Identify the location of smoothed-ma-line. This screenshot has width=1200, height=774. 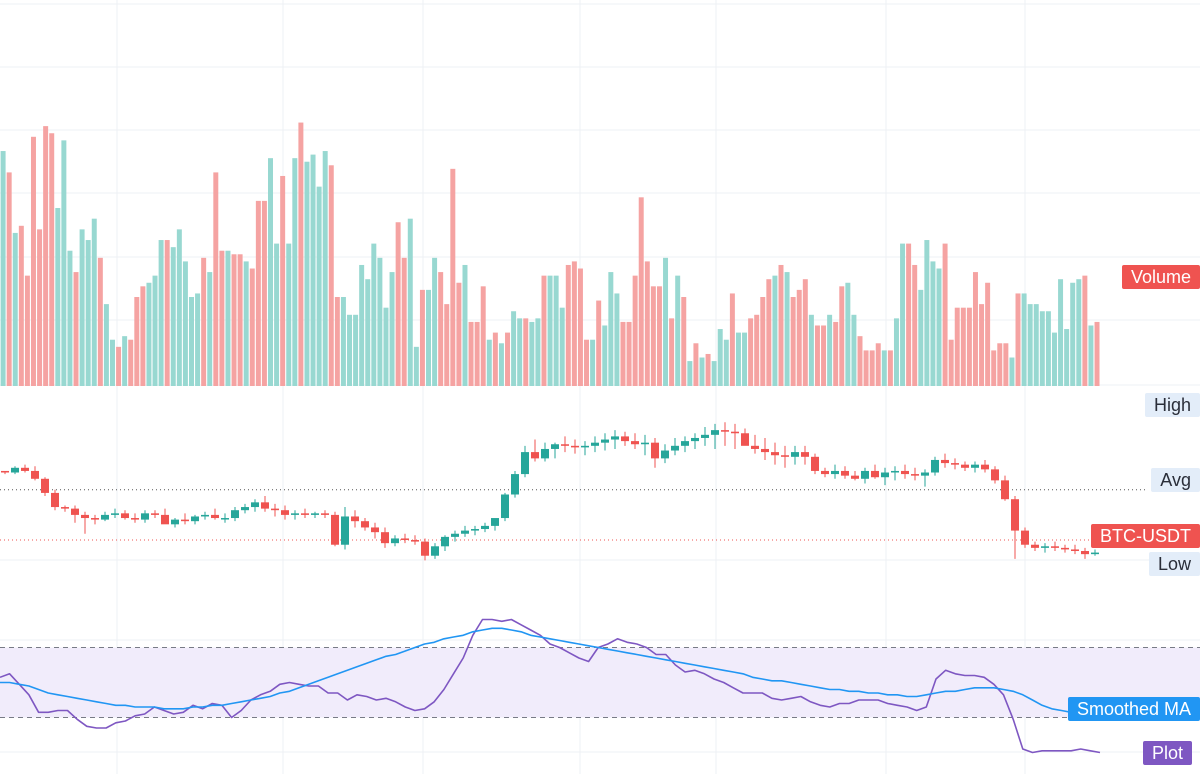
(550, 671).